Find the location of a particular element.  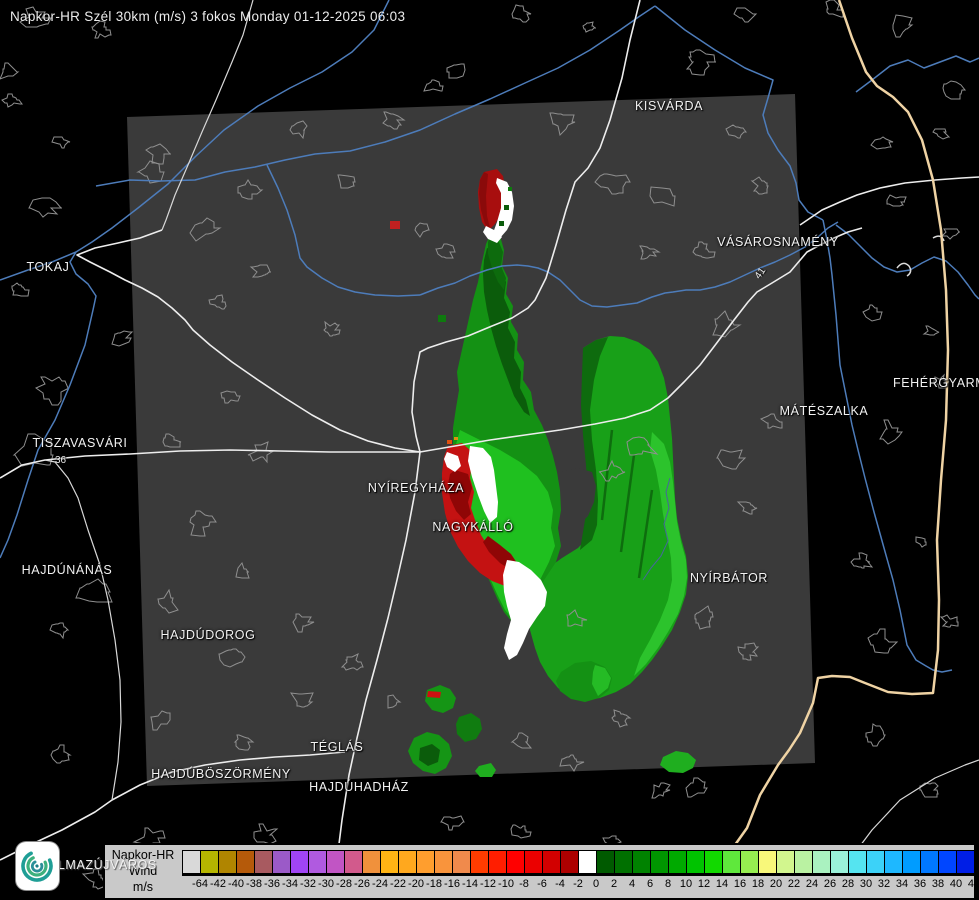

legend-tick: 32 is located at coordinates (884, 884).